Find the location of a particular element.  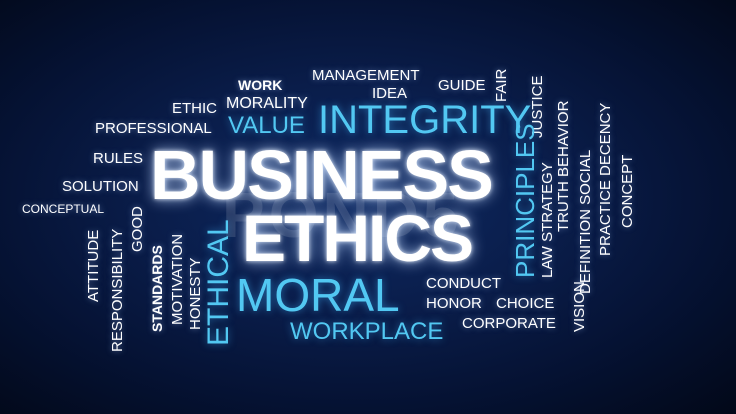

word-honor: HONOR is located at coordinates (454, 303).